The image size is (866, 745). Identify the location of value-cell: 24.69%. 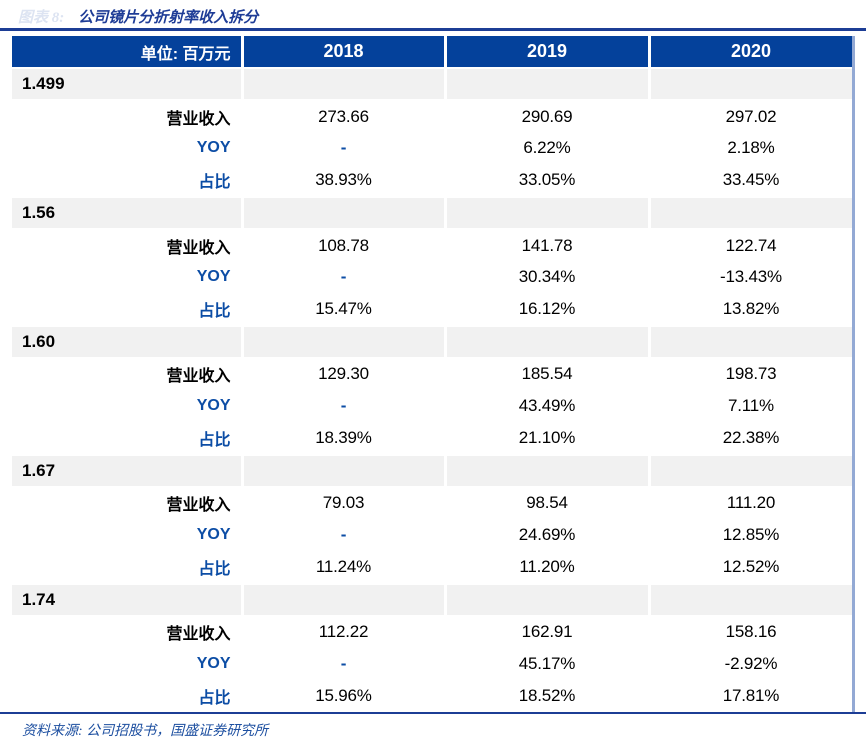
(546, 535).